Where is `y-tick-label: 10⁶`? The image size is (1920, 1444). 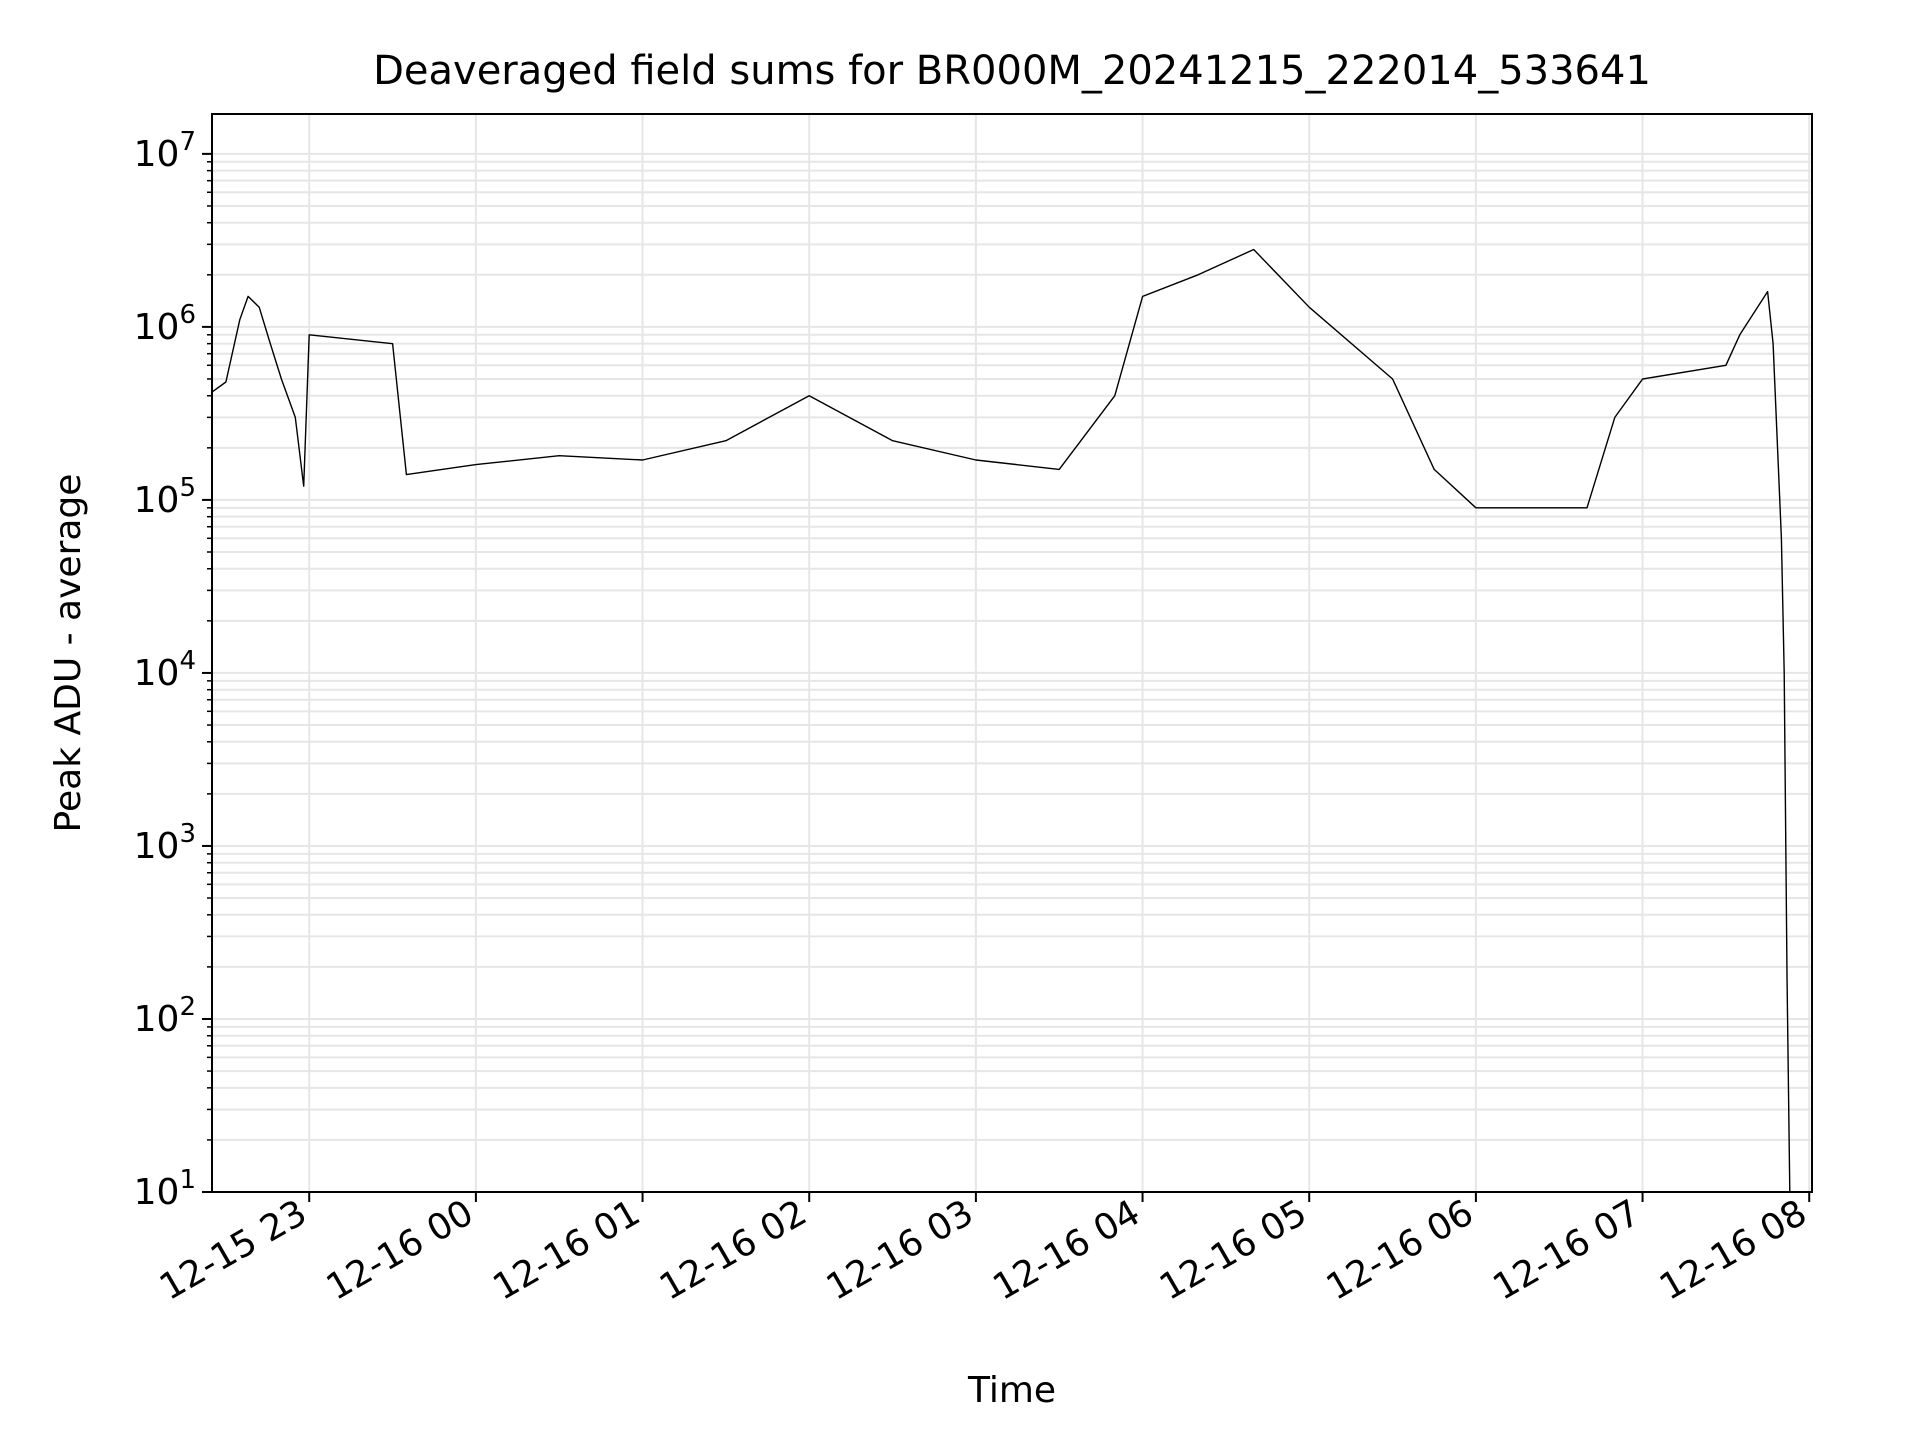 y-tick-label: 10⁶ is located at coordinates (165, 324).